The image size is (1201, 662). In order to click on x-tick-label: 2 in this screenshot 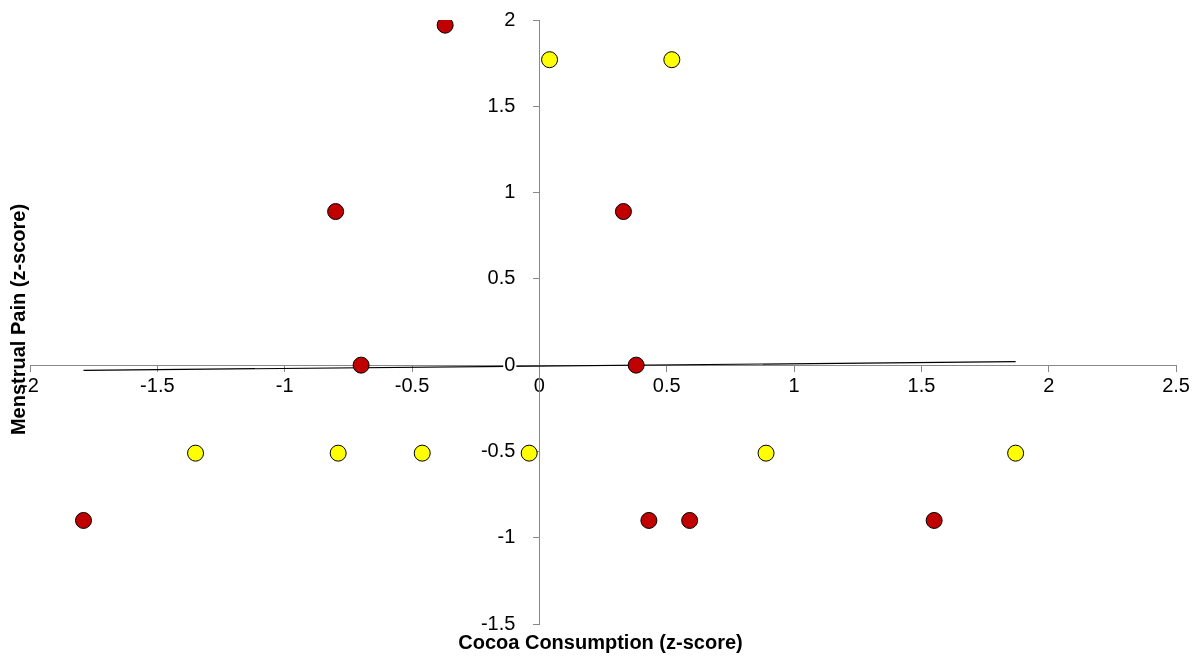, I will do `click(1049, 384)`.